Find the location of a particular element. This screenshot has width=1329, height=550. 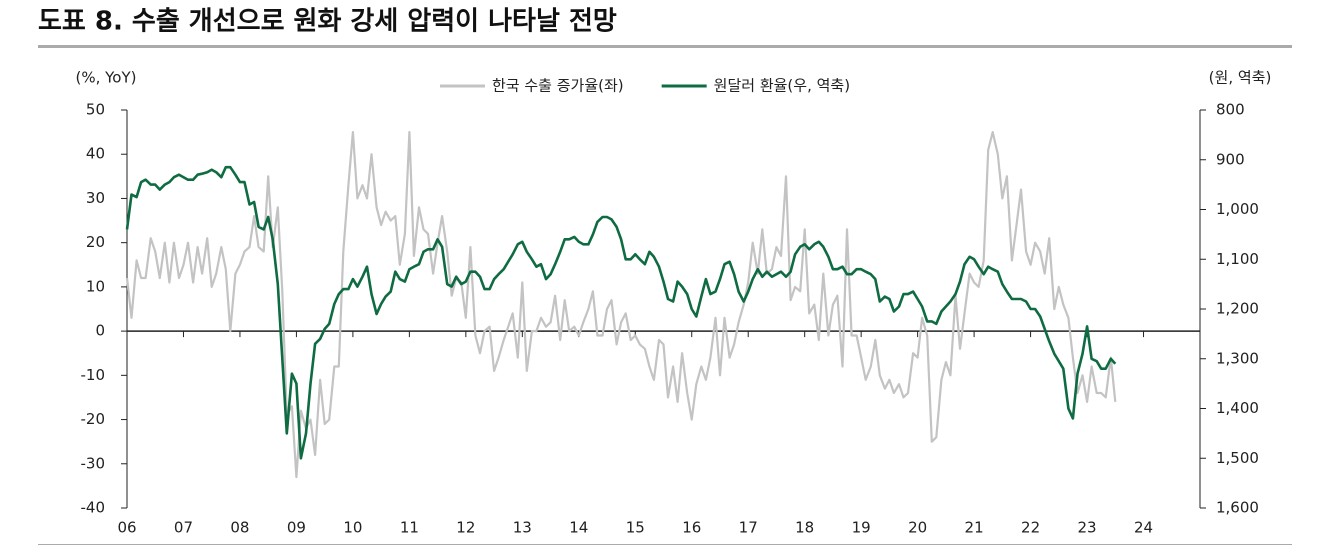

x-tick-label: 24 is located at coordinates (1143, 528).